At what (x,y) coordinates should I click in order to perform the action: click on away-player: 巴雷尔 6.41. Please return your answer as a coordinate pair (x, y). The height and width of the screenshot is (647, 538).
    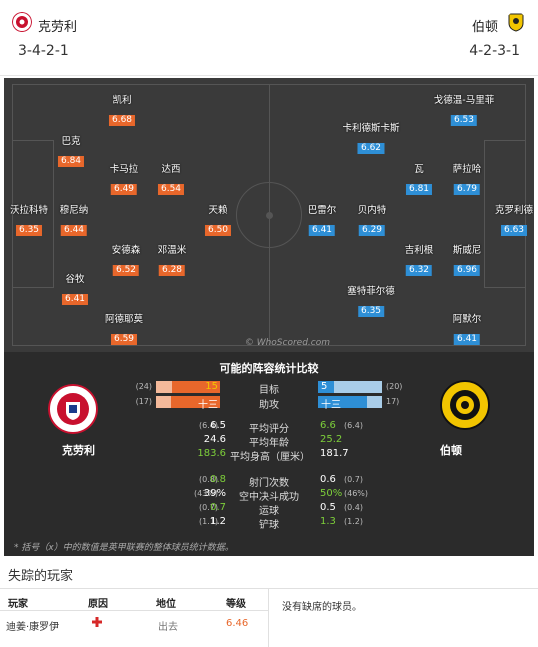
    Looking at the image, I should click on (322, 220).